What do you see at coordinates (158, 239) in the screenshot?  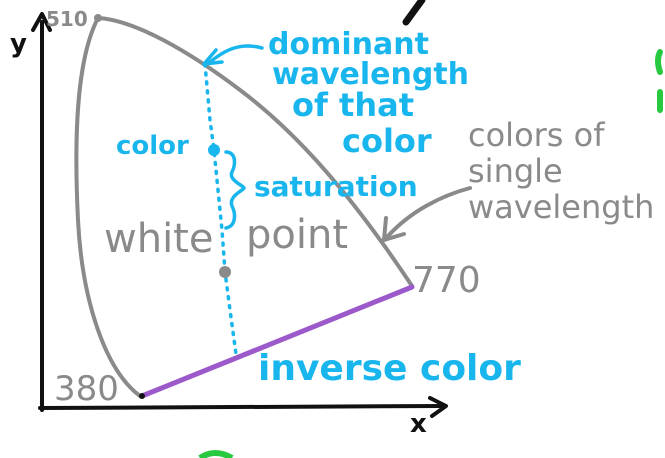 I see `white-text: white` at bounding box center [158, 239].